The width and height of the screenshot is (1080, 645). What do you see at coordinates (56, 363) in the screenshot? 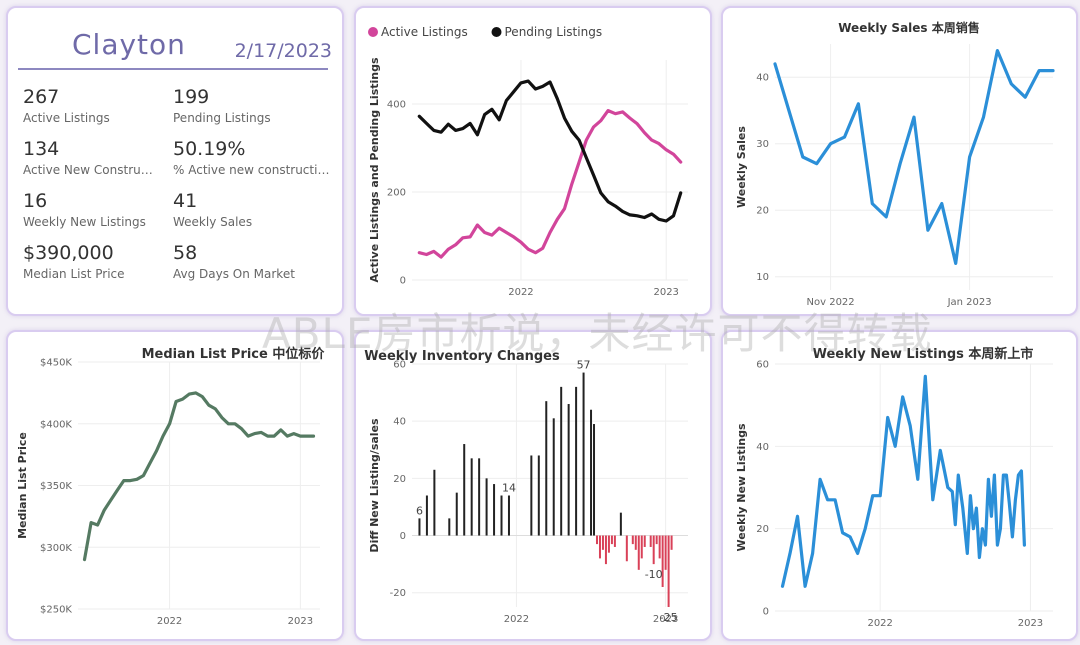
I see `y-tick-label: $450K` at bounding box center [56, 363].